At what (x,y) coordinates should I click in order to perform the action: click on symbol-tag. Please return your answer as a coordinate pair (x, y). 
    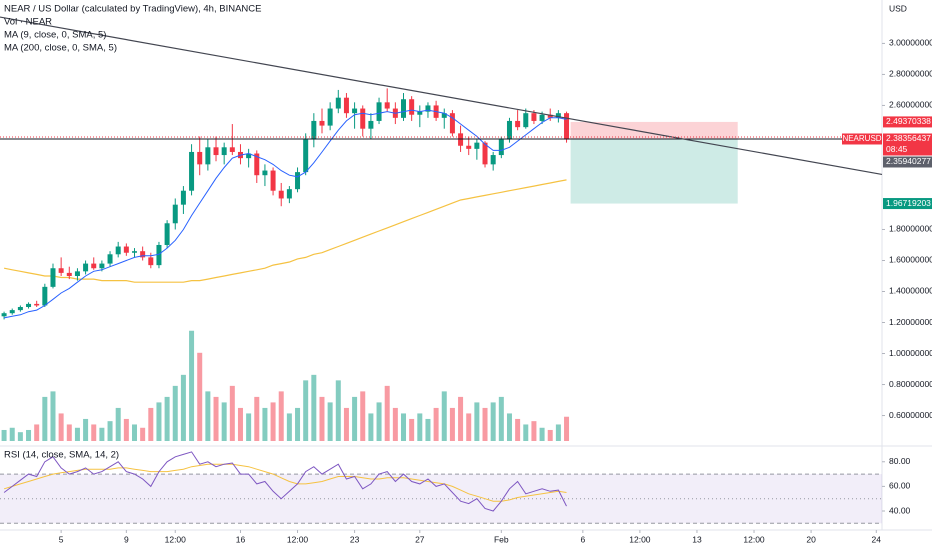
    Looking at the image, I should click on (862, 139).